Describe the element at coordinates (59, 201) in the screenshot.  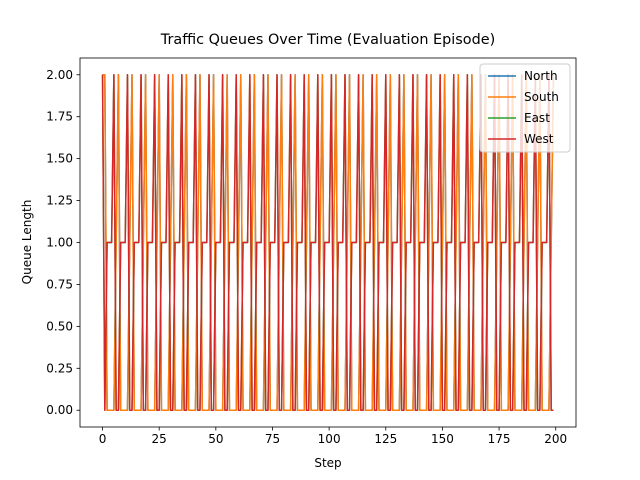
I see `y-tick-label: 1.25` at that location.